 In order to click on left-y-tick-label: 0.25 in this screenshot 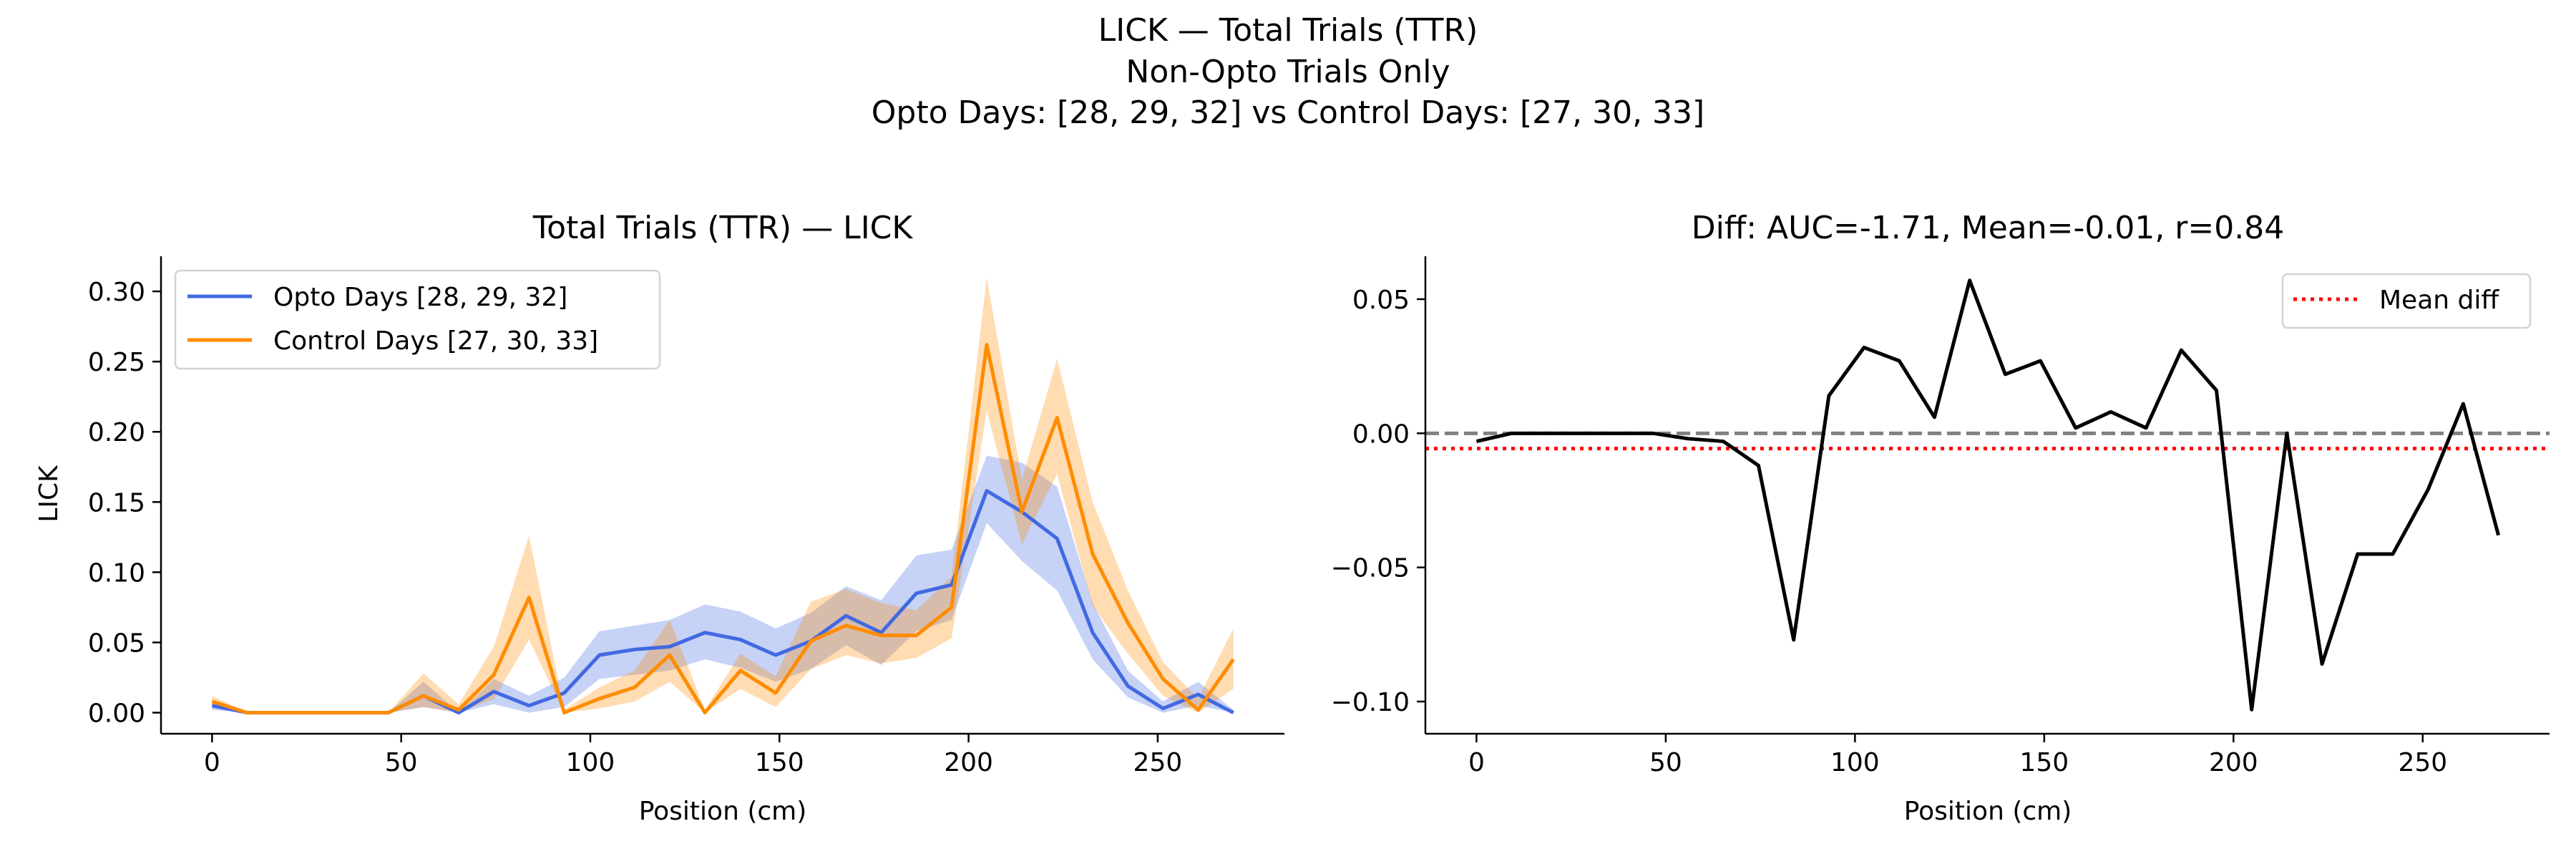, I will do `click(116, 362)`.